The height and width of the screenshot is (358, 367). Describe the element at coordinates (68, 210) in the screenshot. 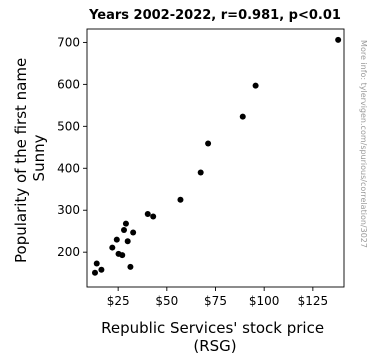

I see `y-tick-label: 300` at that location.